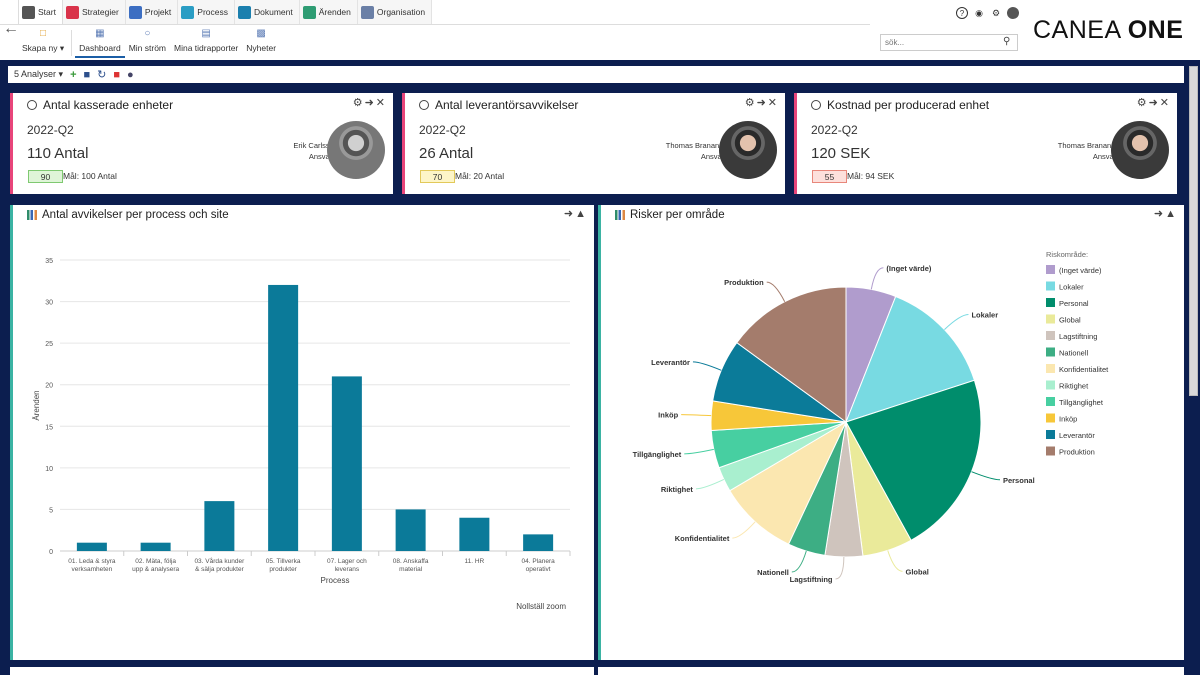  What do you see at coordinates (261, 43) in the screenshot?
I see `subnav-nyheter: ▩ Nyheter` at bounding box center [261, 43].